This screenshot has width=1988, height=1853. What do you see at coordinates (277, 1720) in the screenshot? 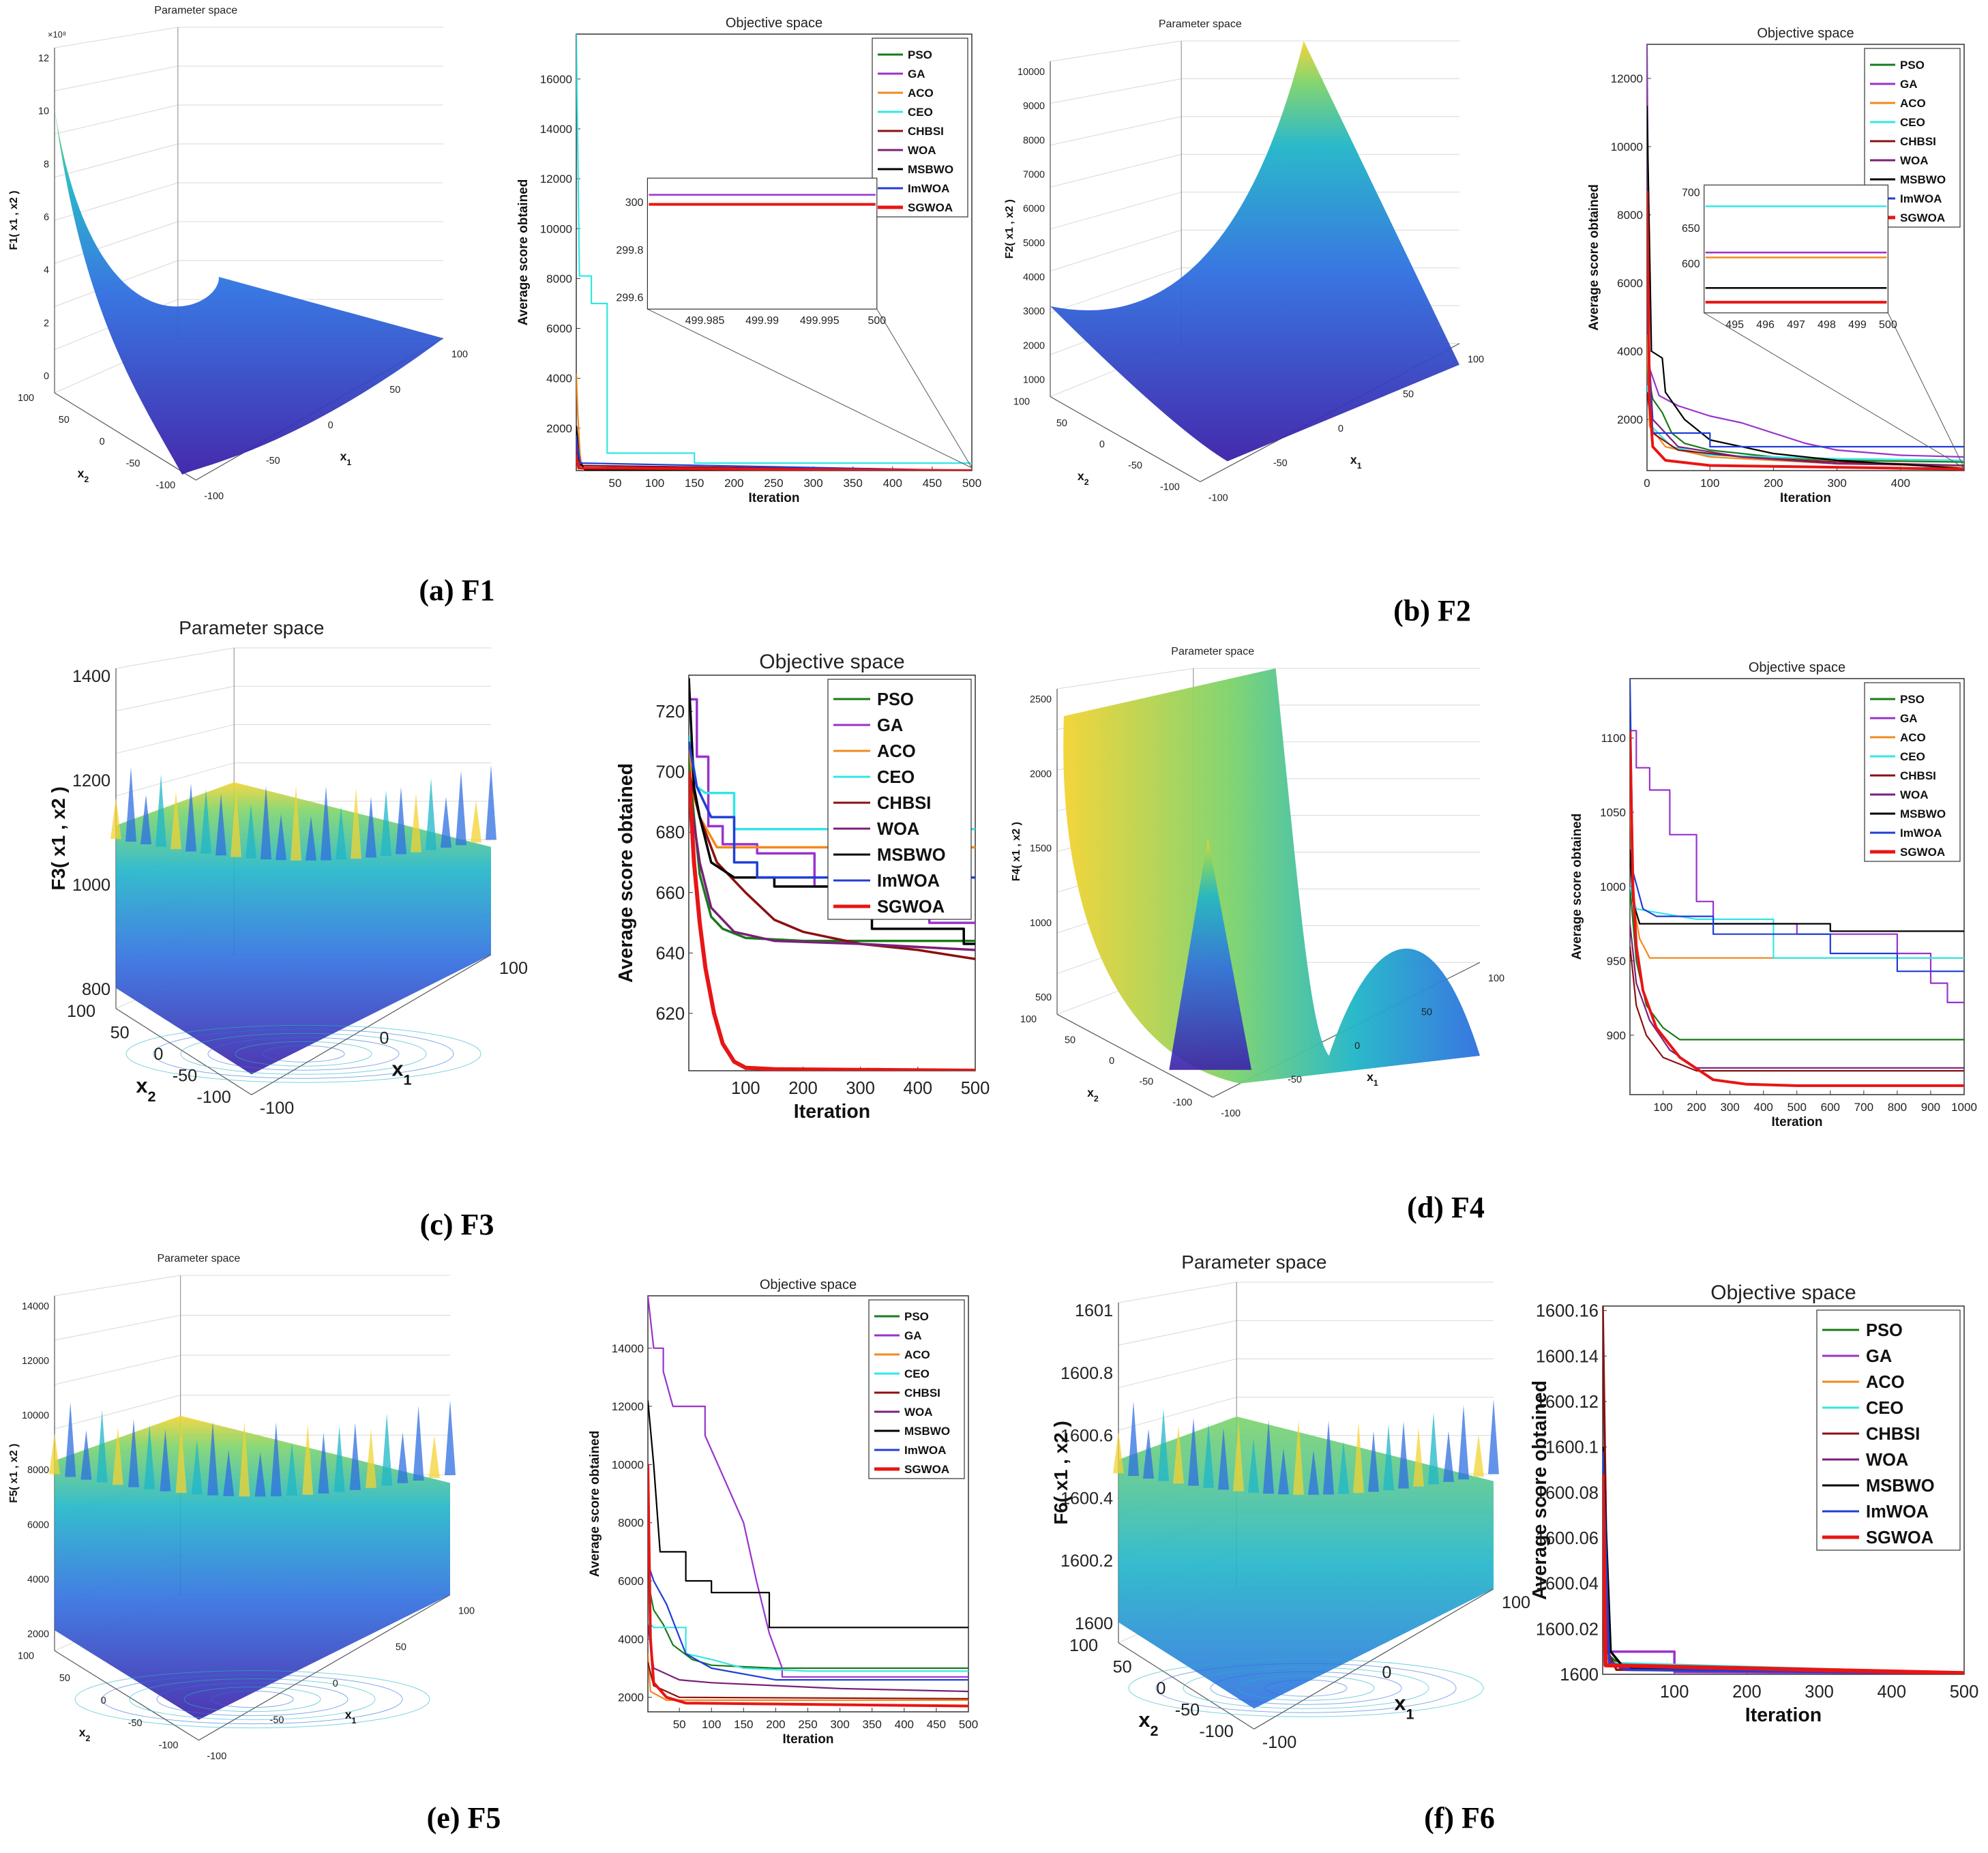
I see `x1-tick-label: -50` at bounding box center [277, 1720].